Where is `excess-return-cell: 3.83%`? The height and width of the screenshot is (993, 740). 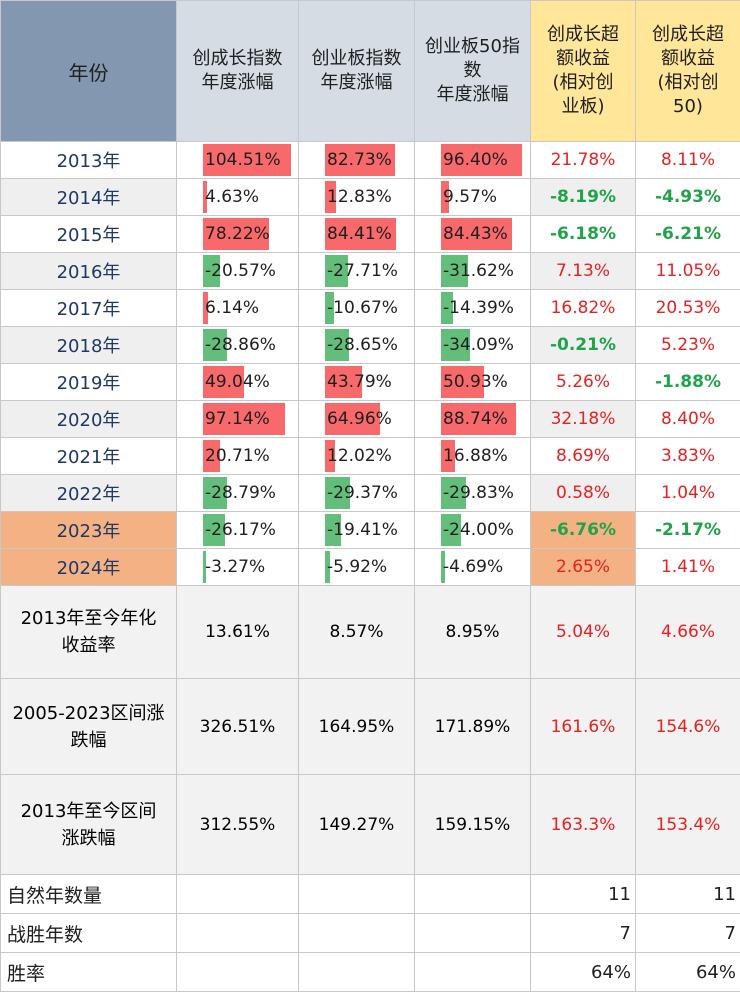 excess-return-cell: 3.83% is located at coordinates (687, 456).